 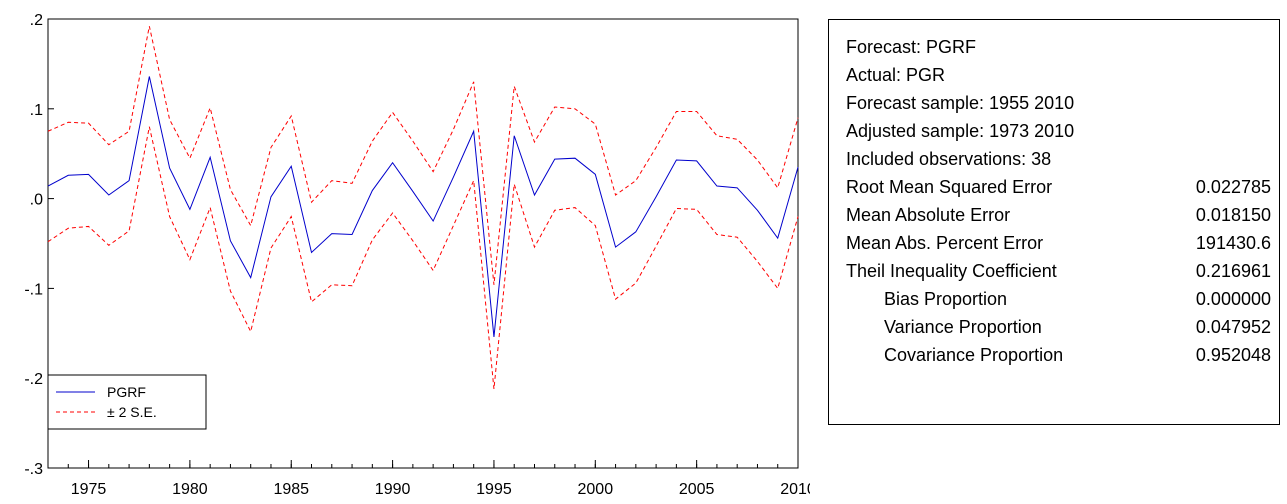 I want to click on x-tick-label: 2010, so click(x=795, y=489).